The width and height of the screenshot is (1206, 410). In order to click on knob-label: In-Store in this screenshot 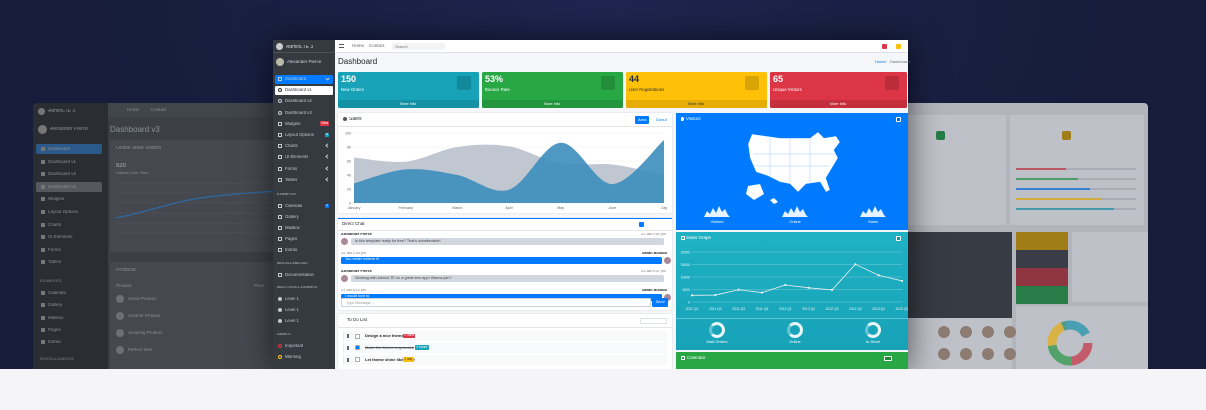, I will do `click(873, 342)`.